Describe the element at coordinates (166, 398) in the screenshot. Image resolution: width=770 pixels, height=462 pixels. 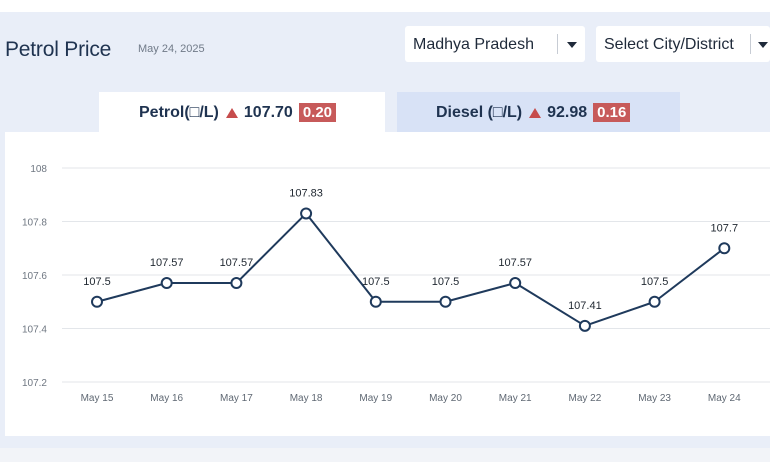
I see `x-tick-label: May 16` at that location.